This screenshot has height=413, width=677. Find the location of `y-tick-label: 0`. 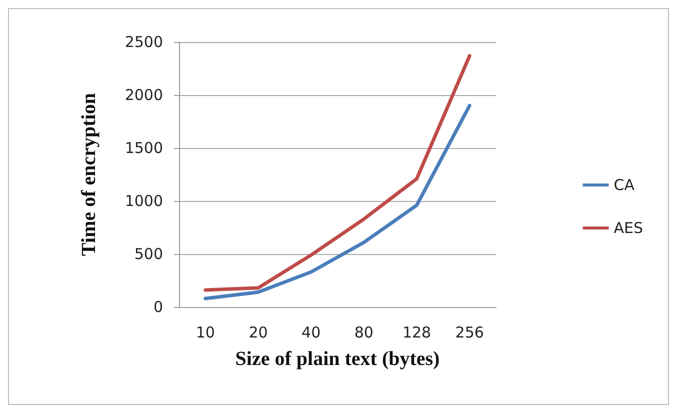

y-tick-label: 0 is located at coordinates (158, 307).